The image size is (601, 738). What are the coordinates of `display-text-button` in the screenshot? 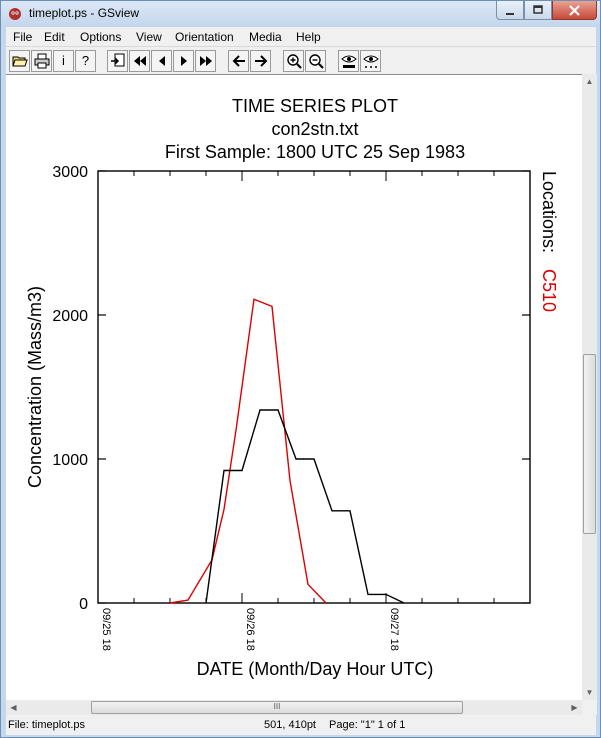 It's located at (348, 61).